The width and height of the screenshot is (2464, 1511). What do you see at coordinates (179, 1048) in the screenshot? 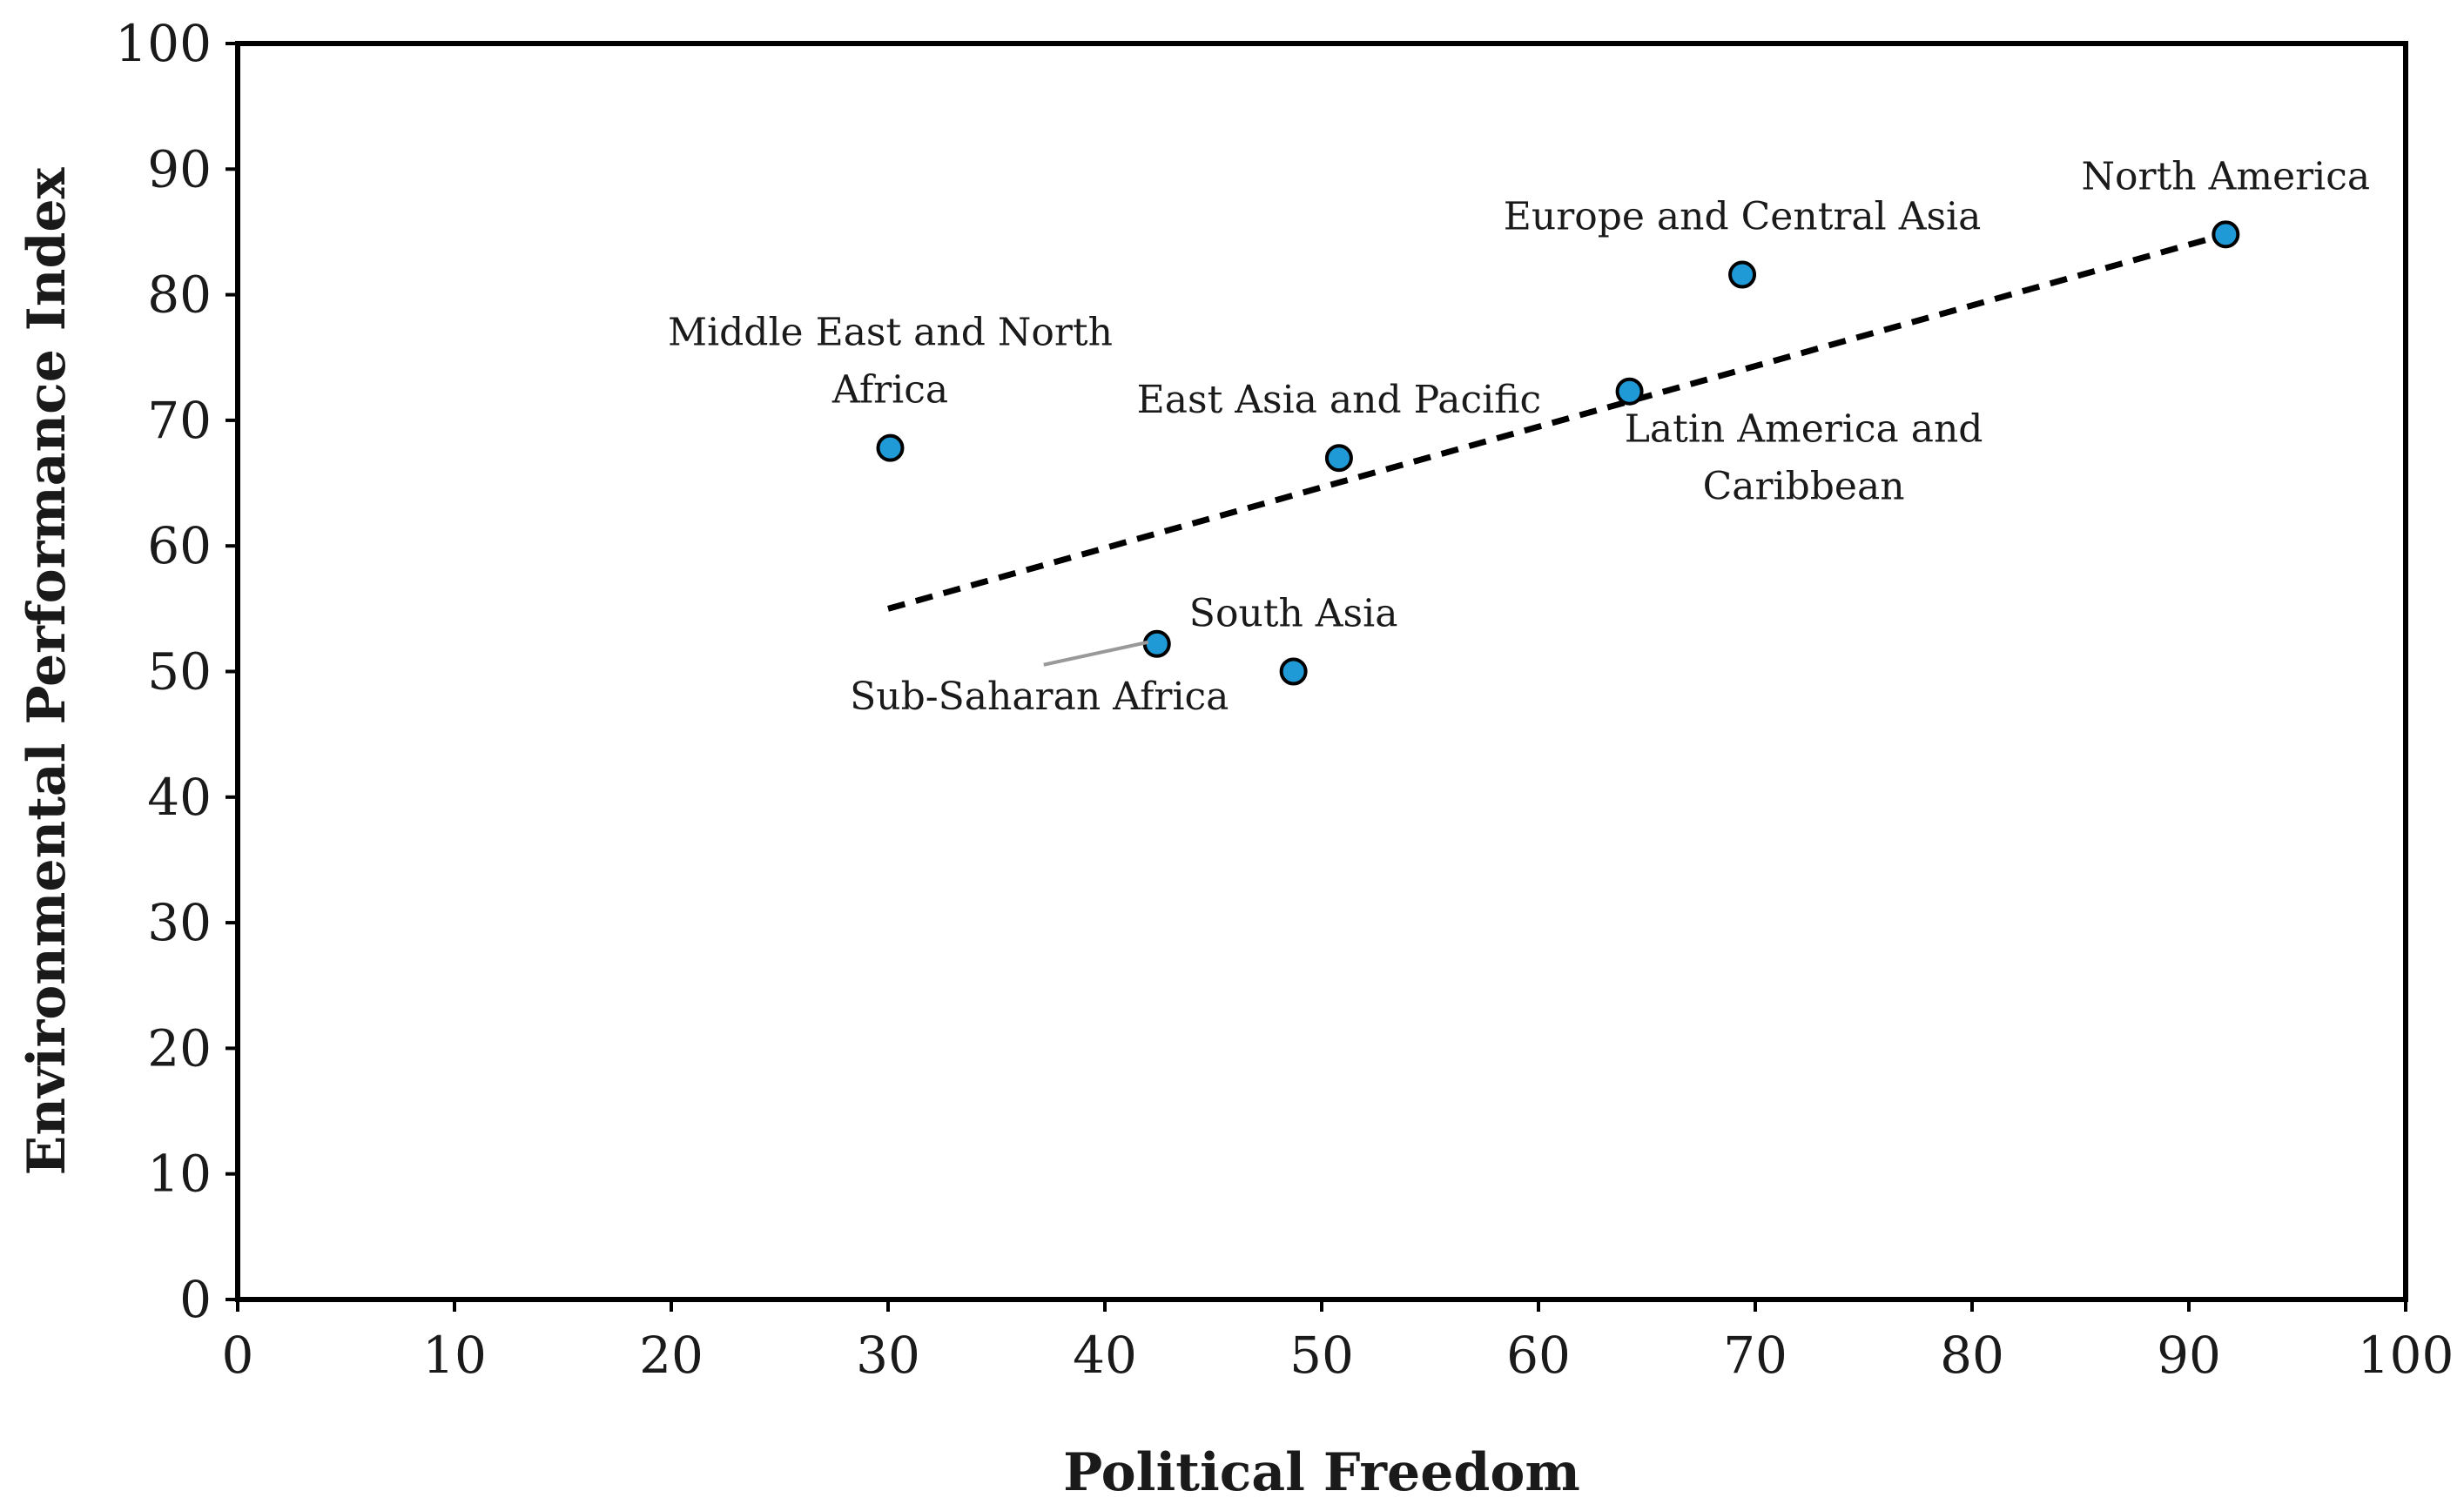
I see `y-tick-label: 20` at bounding box center [179, 1048].